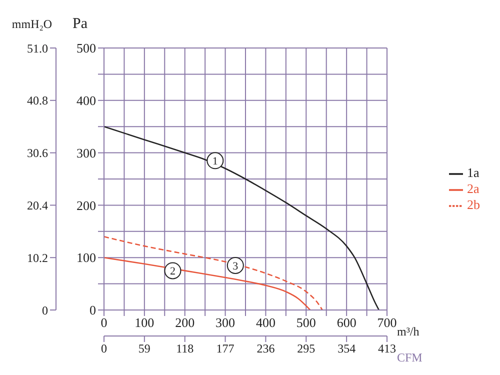 This screenshot has height=375, width=500. What do you see at coordinates (86, 258) in the screenshot?
I see `y-tick-label: 100` at bounding box center [86, 258].